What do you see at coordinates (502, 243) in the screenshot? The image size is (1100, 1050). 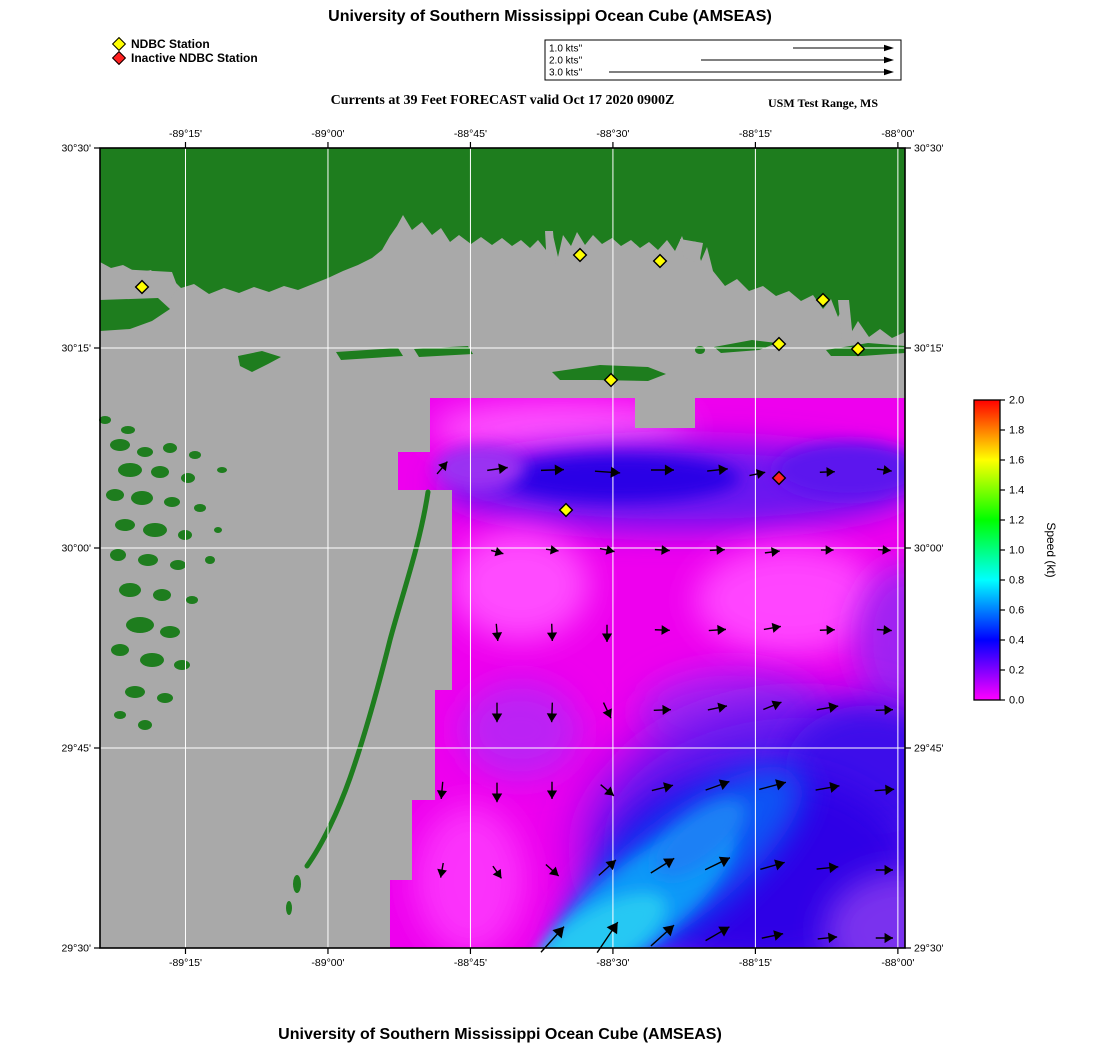 I see `mainland` at bounding box center [502, 243].